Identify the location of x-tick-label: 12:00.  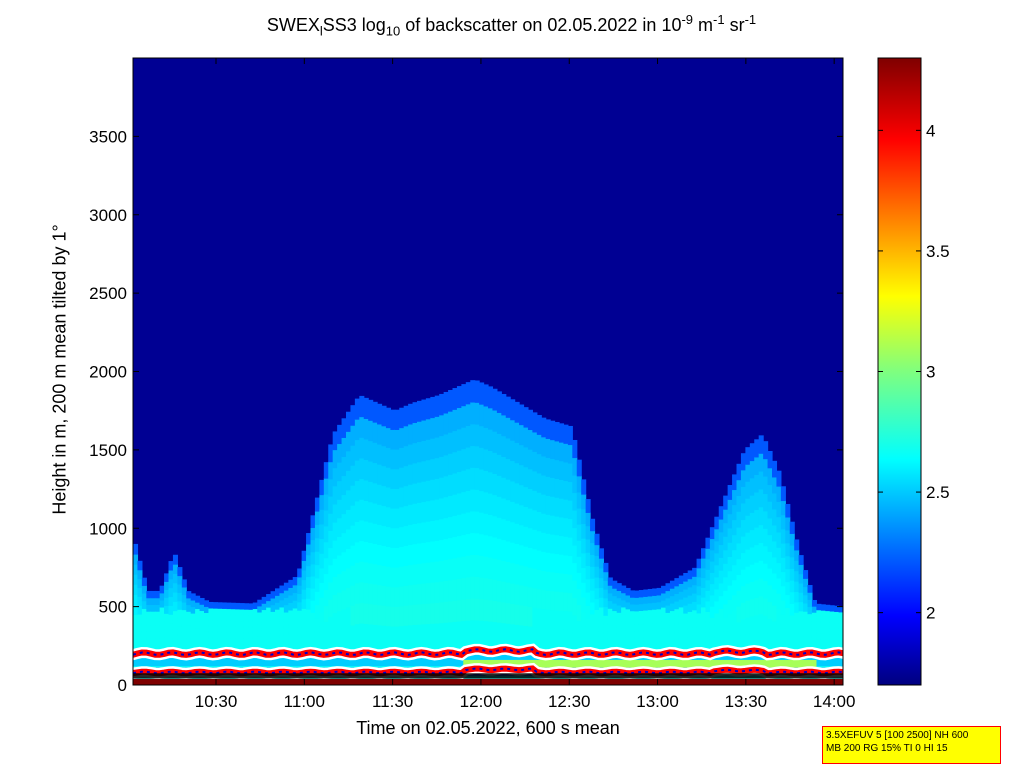
(481, 701).